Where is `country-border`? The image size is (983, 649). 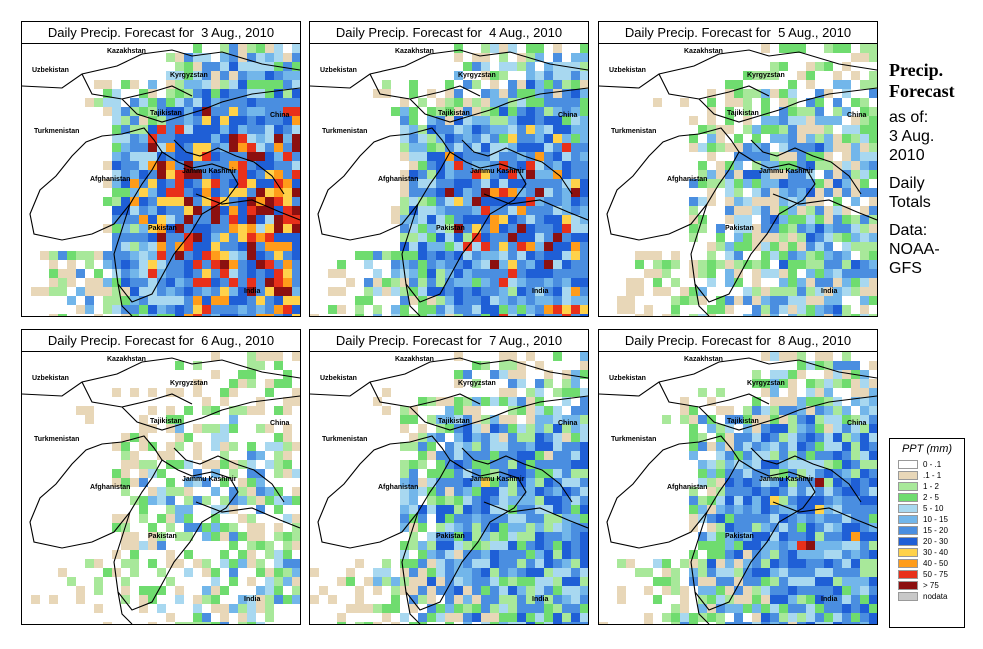
country-border is located at coordinates (464, 227).